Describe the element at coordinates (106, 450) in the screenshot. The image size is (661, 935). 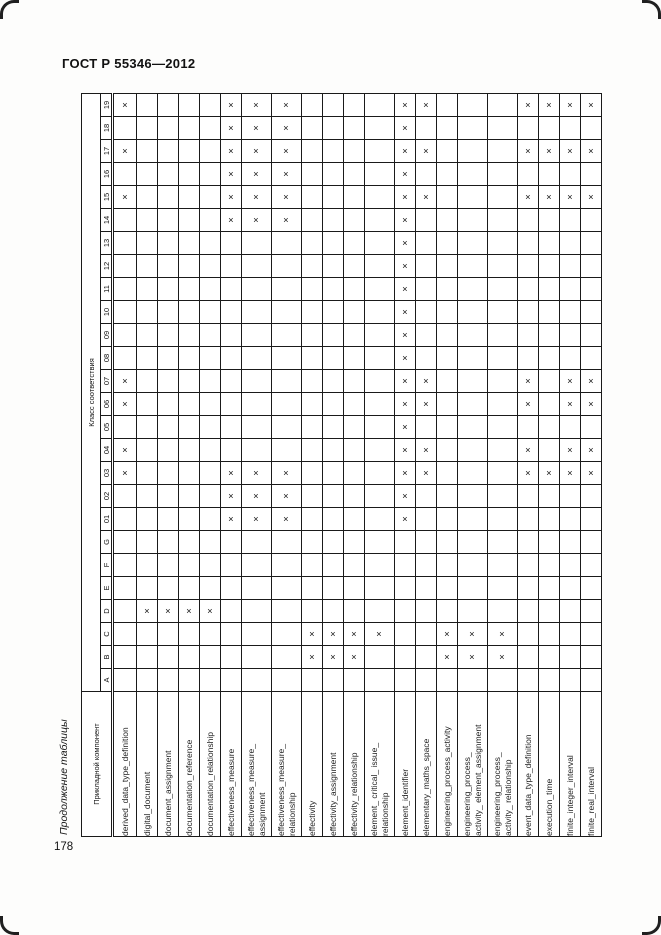
I see `class-code-04: 04` at that location.